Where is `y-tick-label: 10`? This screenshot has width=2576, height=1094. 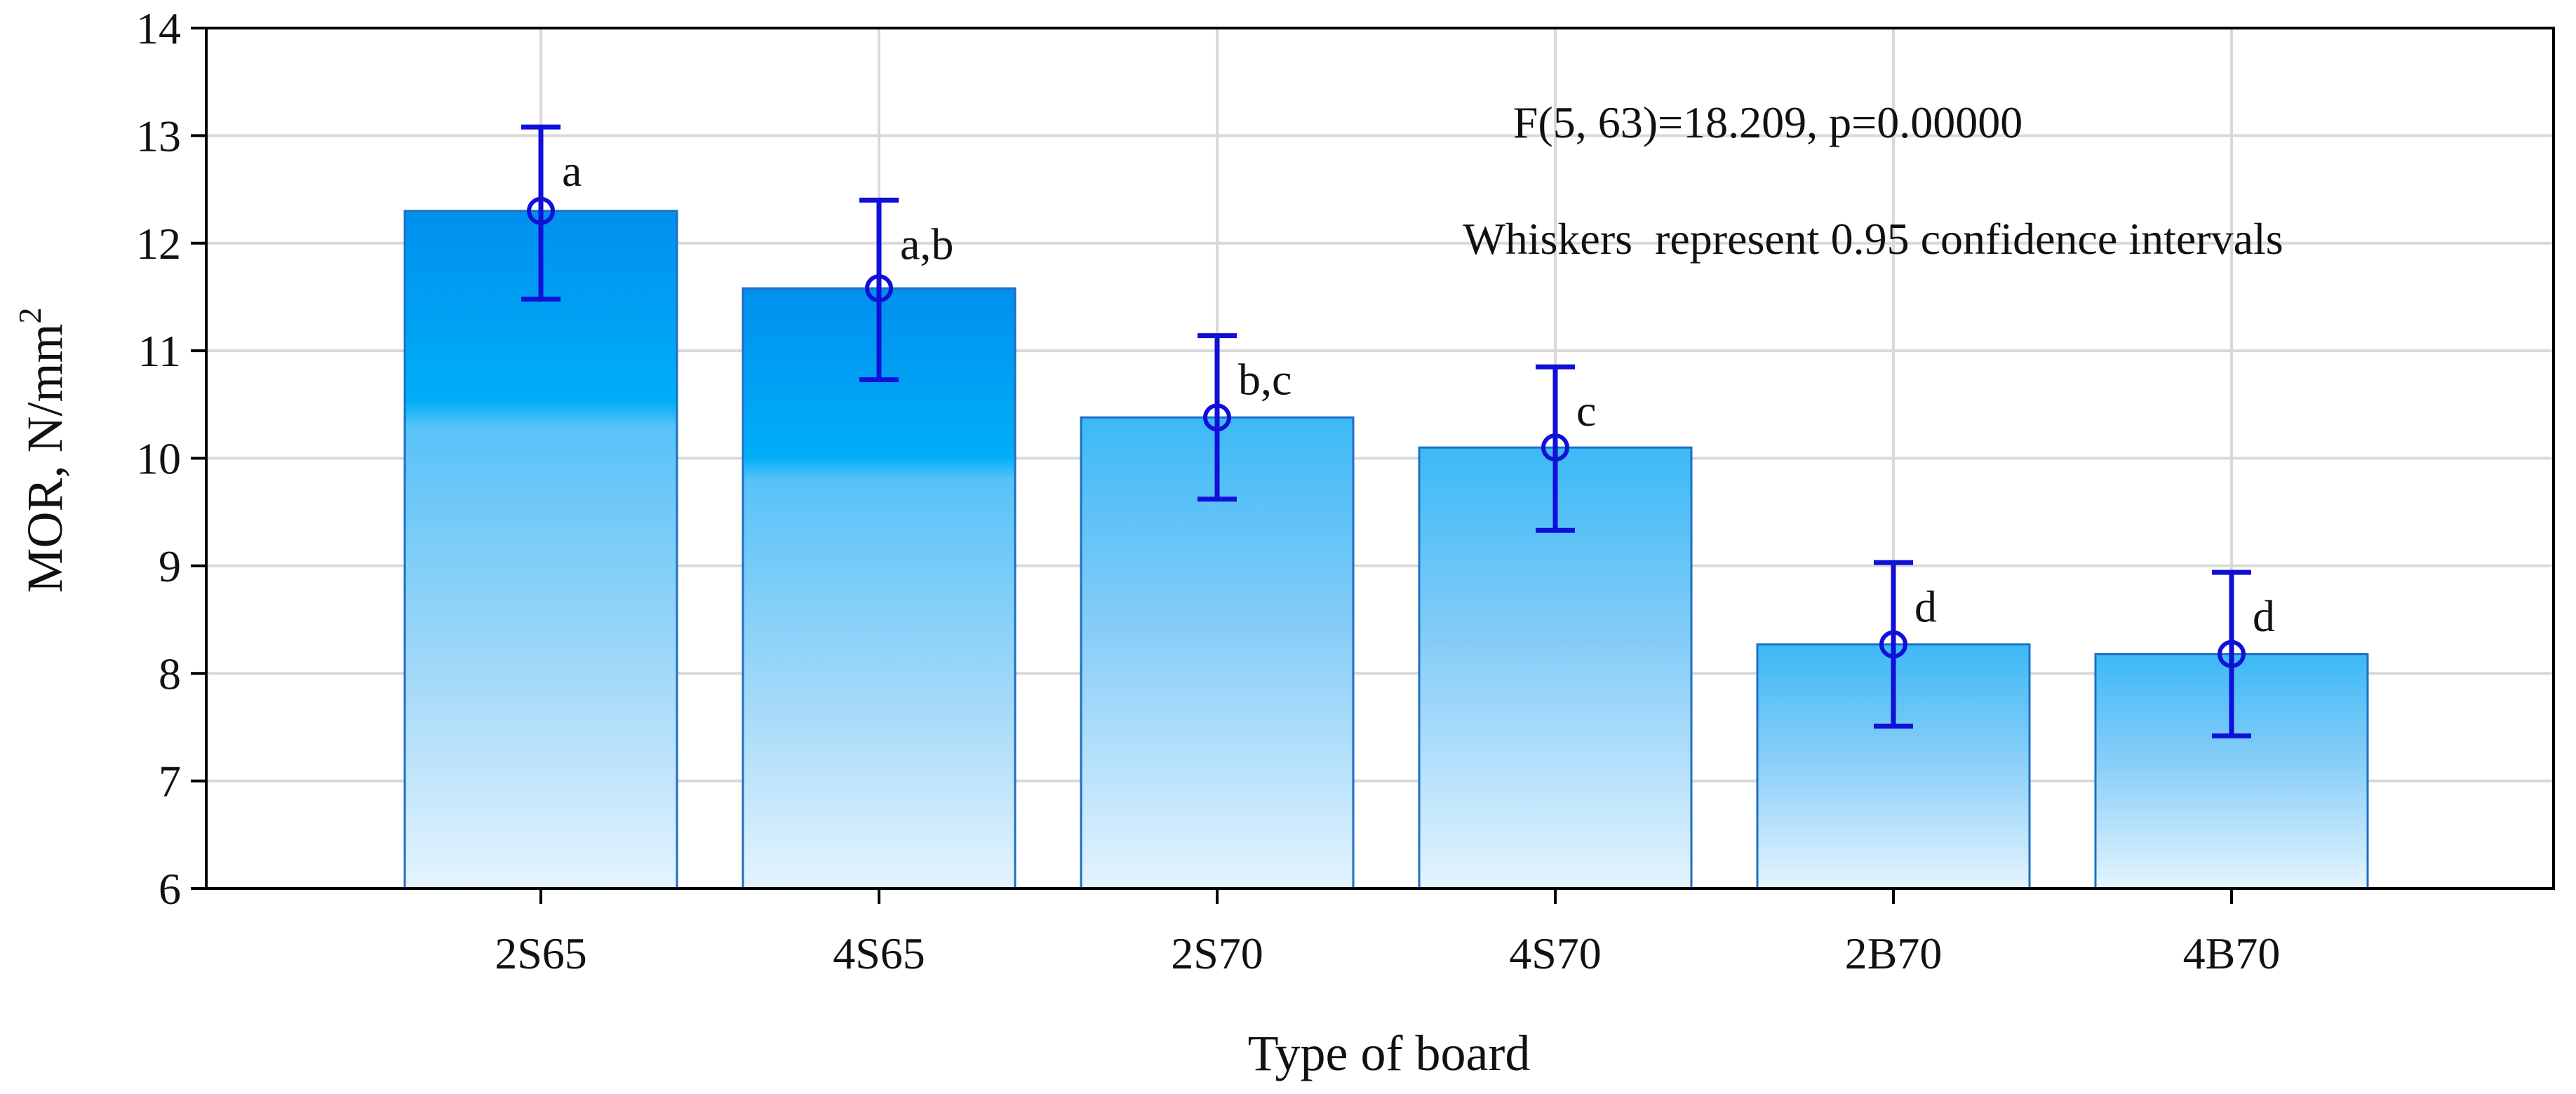
y-tick-label: 10 is located at coordinates (158, 459).